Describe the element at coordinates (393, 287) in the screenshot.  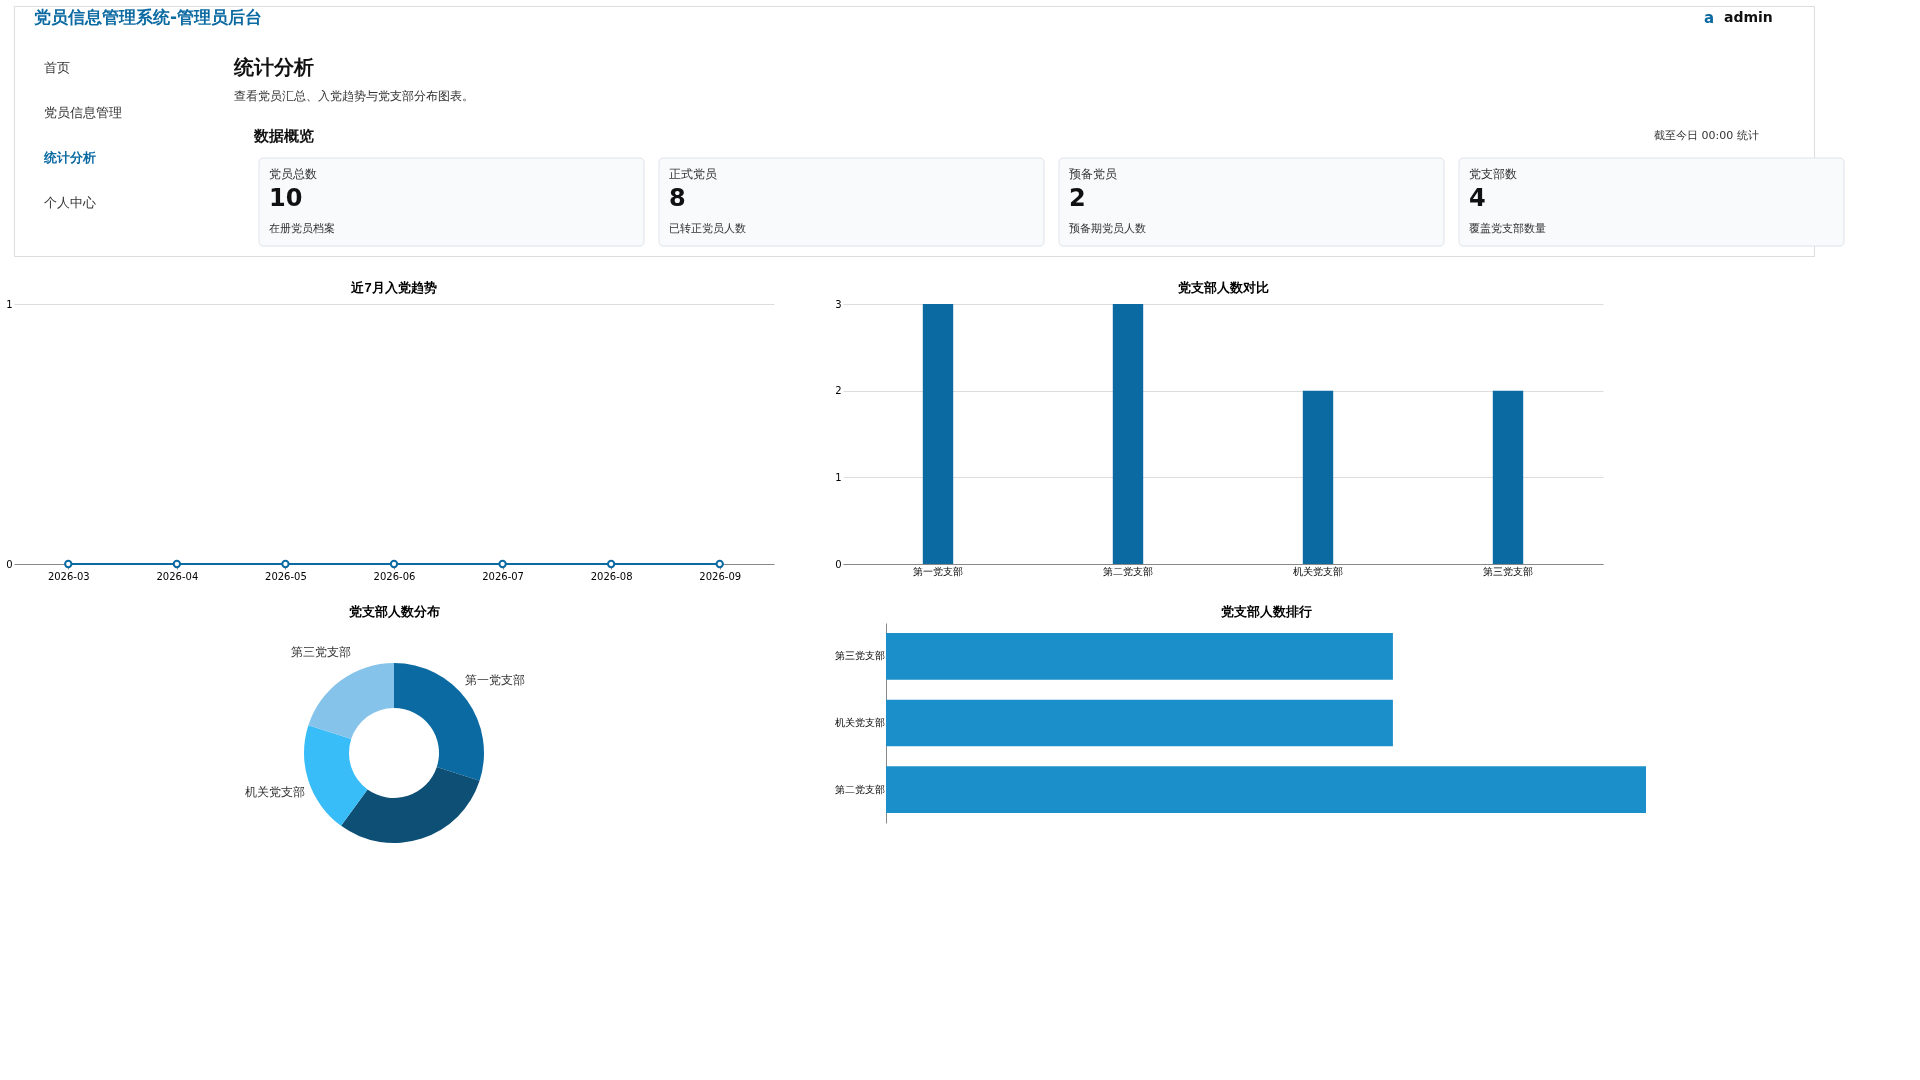
I see `chart-title: 近7月入党趋势` at that location.